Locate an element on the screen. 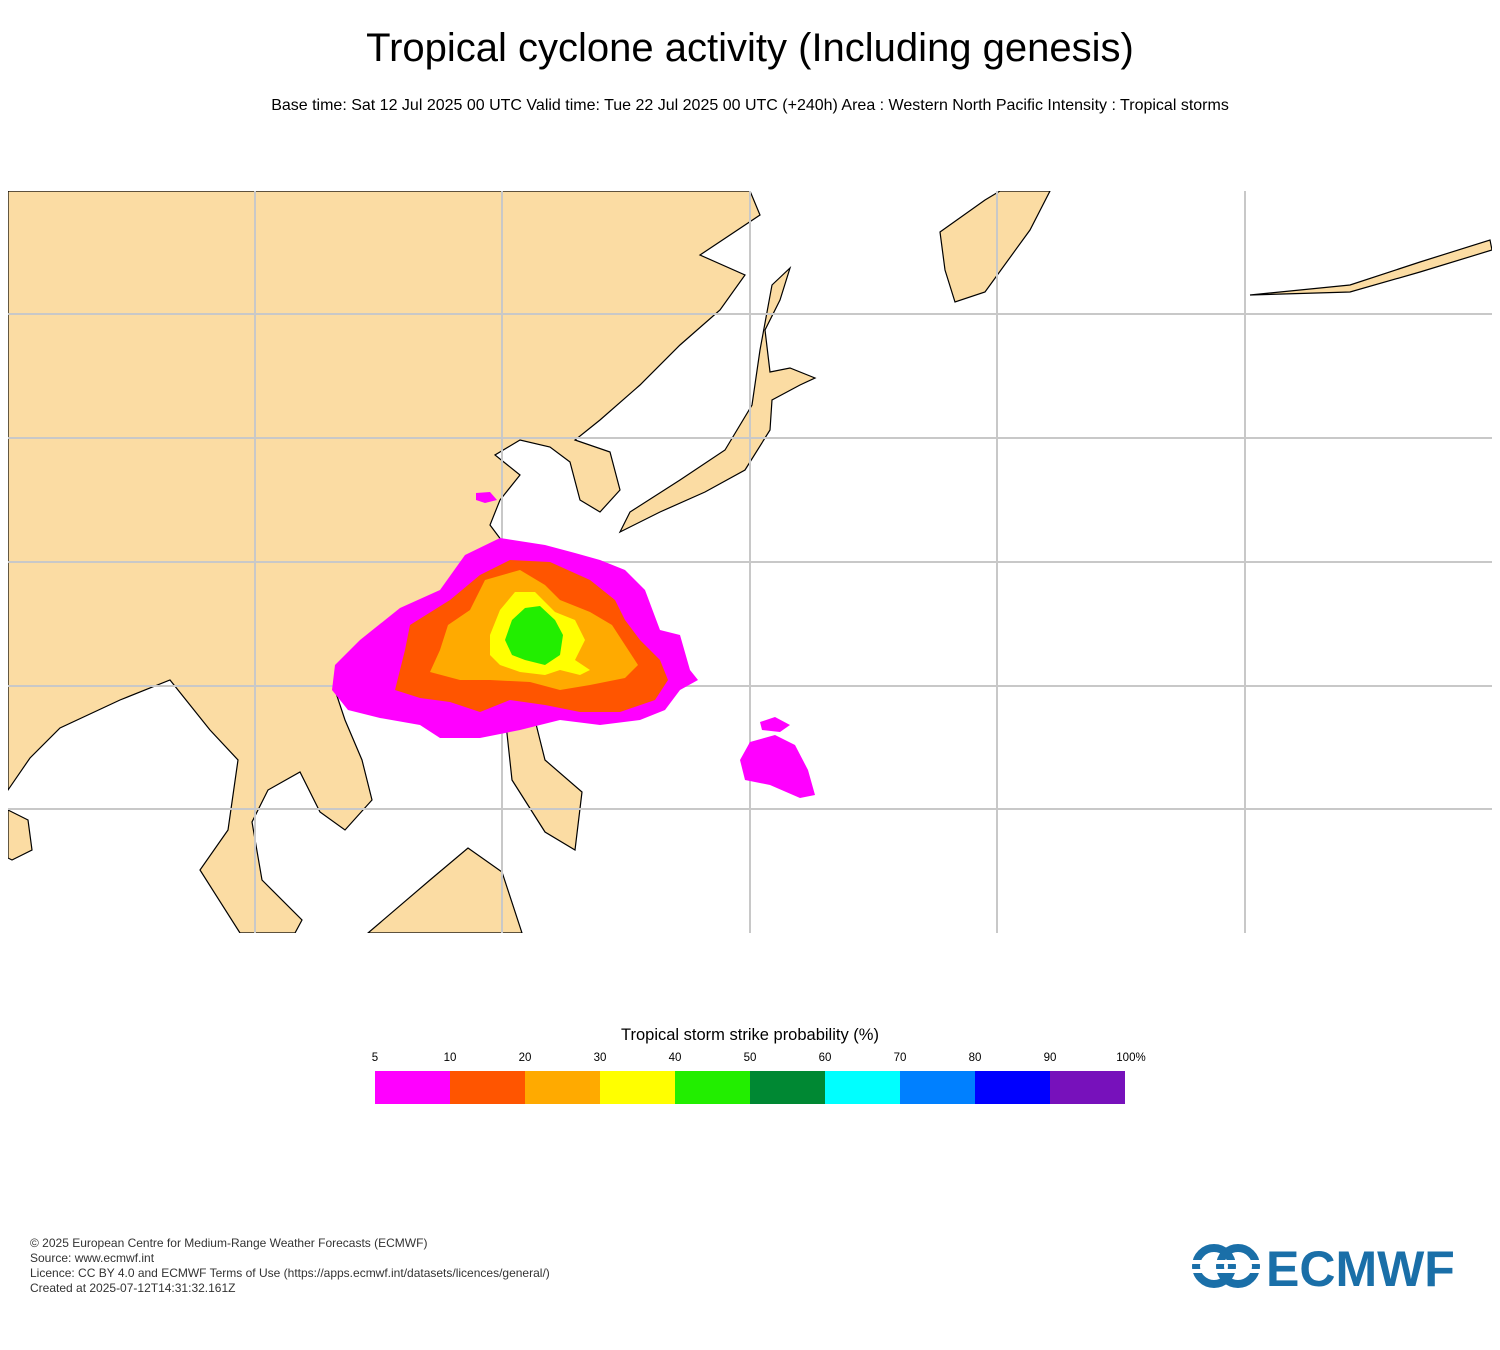 The height and width of the screenshot is (1350, 1500). legend-tick: 50 is located at coordinates (750, 1058).